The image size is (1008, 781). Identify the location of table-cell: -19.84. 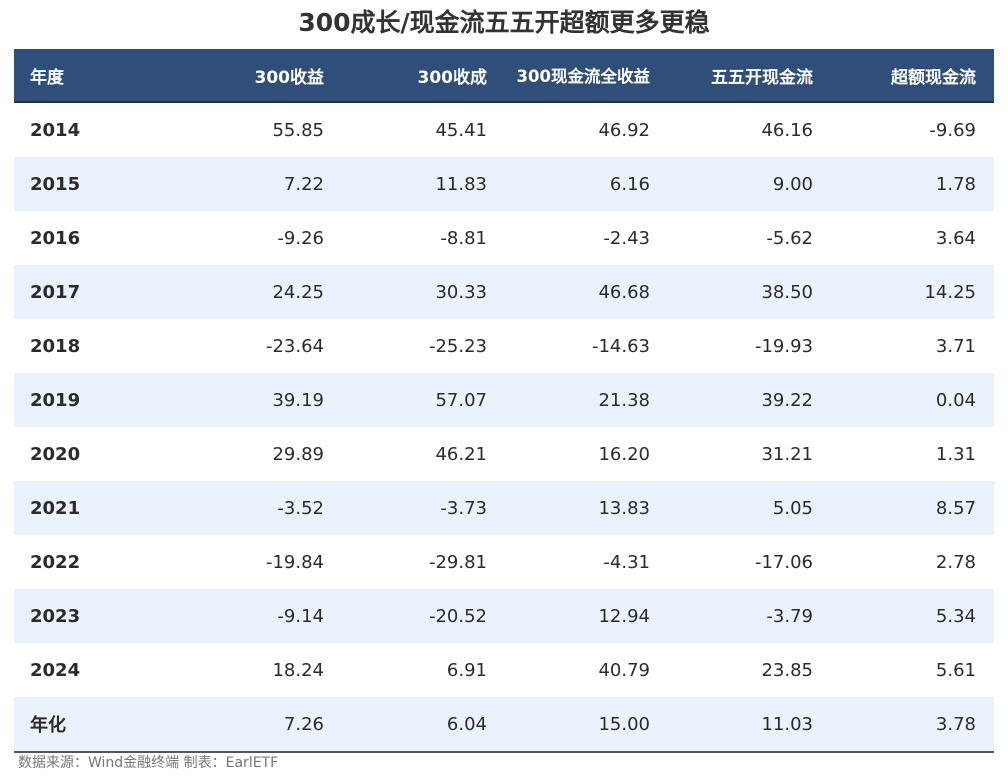
(294, 562).